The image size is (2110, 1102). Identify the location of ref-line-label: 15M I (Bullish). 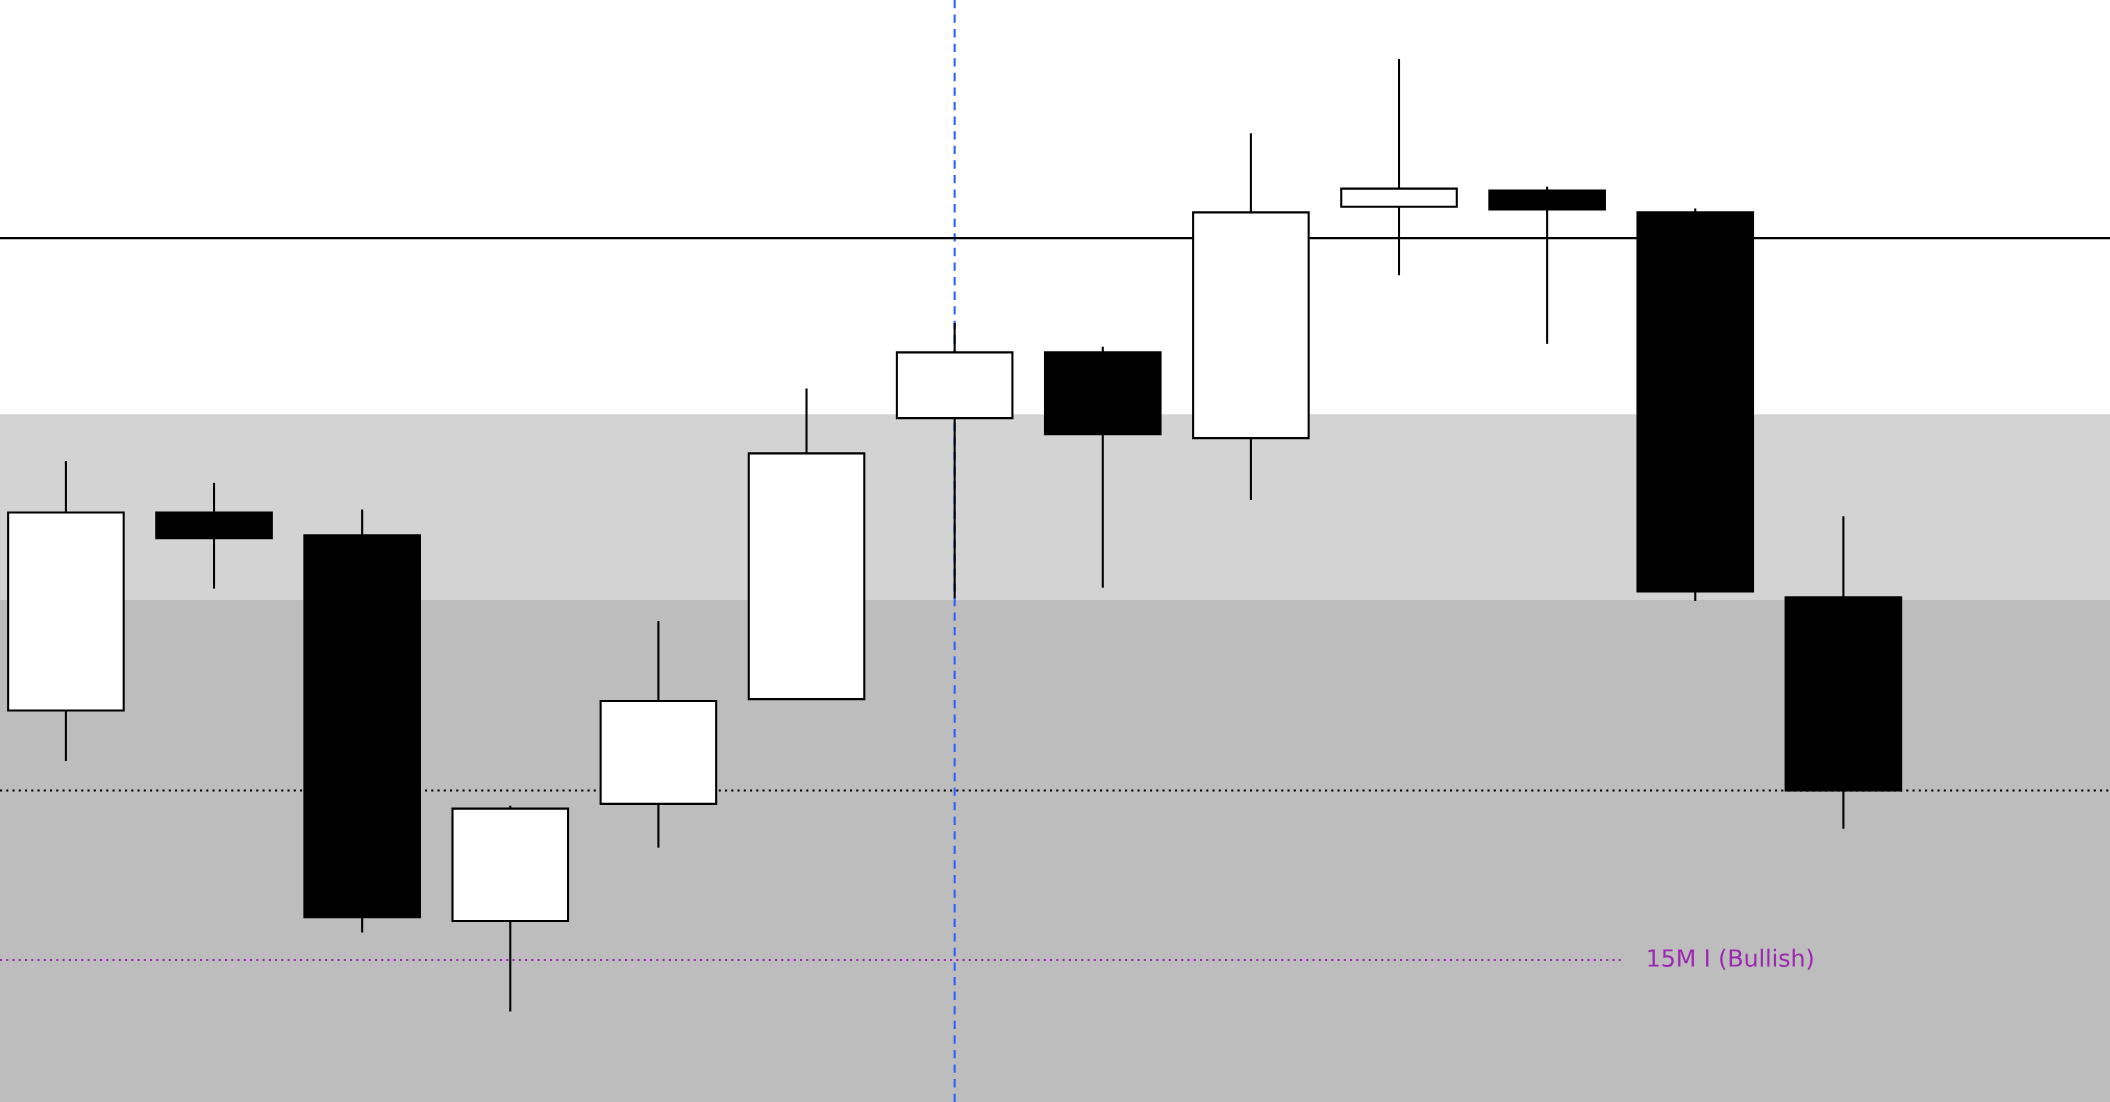
(1730, 959).